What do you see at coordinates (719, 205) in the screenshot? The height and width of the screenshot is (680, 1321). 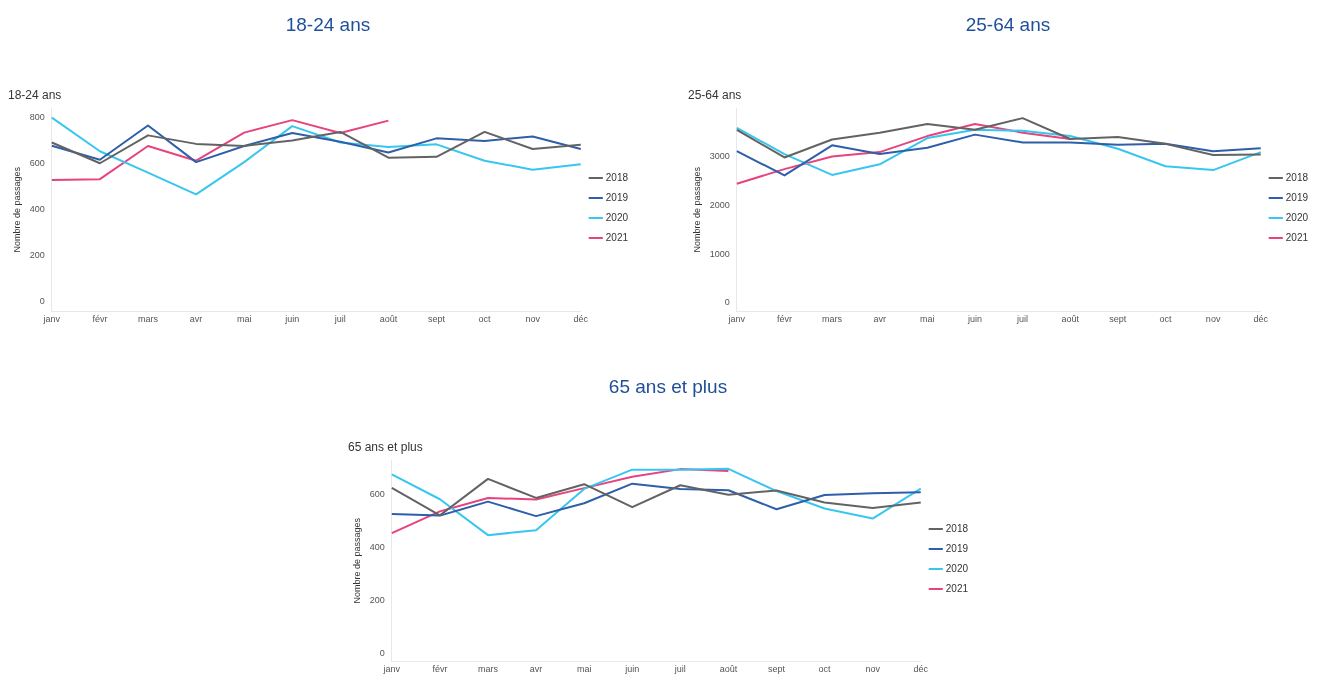 I see `y-tick-label: 2000` at bounding box center [719, 205].